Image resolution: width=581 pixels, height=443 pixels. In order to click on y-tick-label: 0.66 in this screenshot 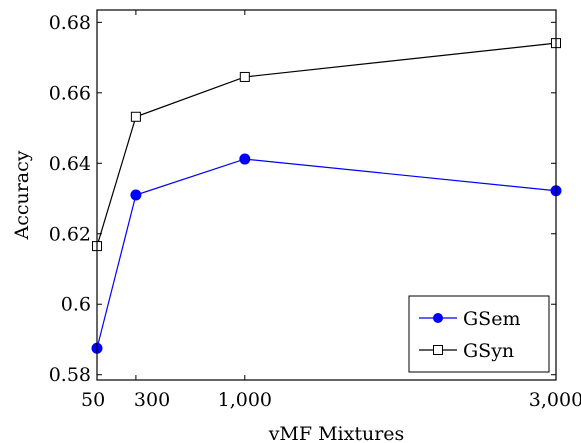, I will do `click(70, 93)`.